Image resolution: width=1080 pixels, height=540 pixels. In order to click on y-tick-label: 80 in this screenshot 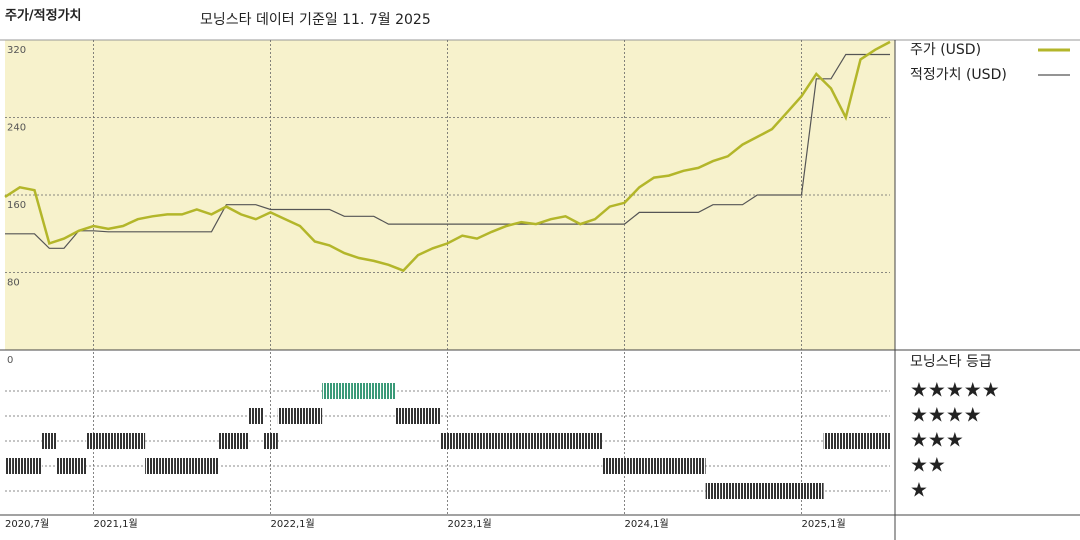, I will do `click(13, 283)`.